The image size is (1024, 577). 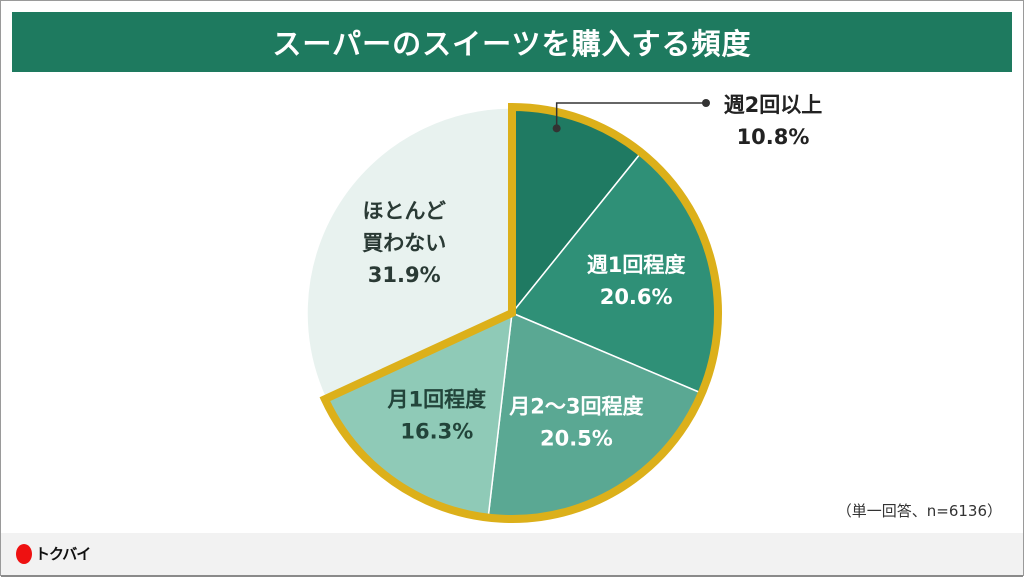 I want to click on slice-value-label: 16.3%, so click(x=436, y=432).